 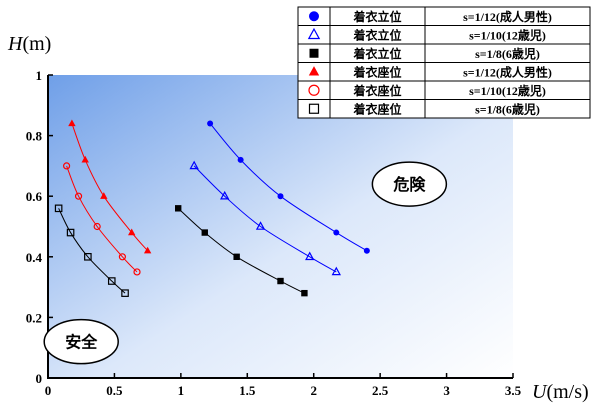 I want to click on y-tick-label: 1, so click(x=39, y=75).